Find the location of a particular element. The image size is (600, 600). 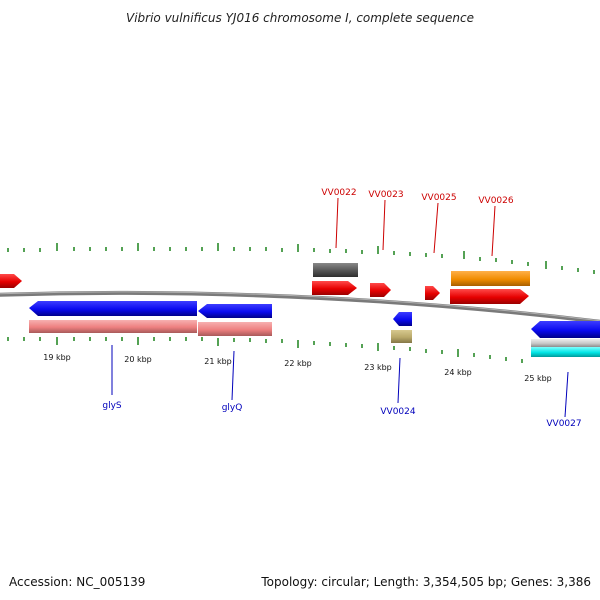

feature-glys-annotation is located at coordinates (113, 326).